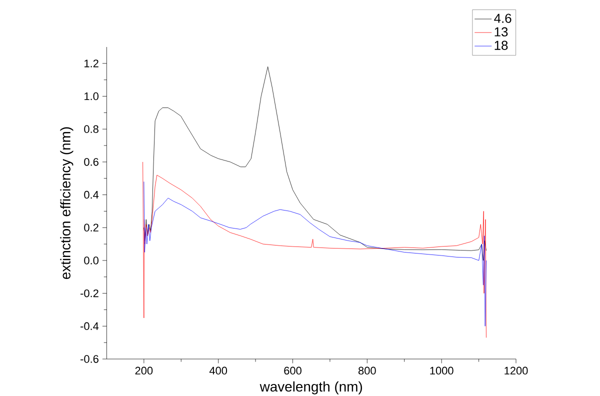  I want to click on legend-label: 13, so click(501, 31).